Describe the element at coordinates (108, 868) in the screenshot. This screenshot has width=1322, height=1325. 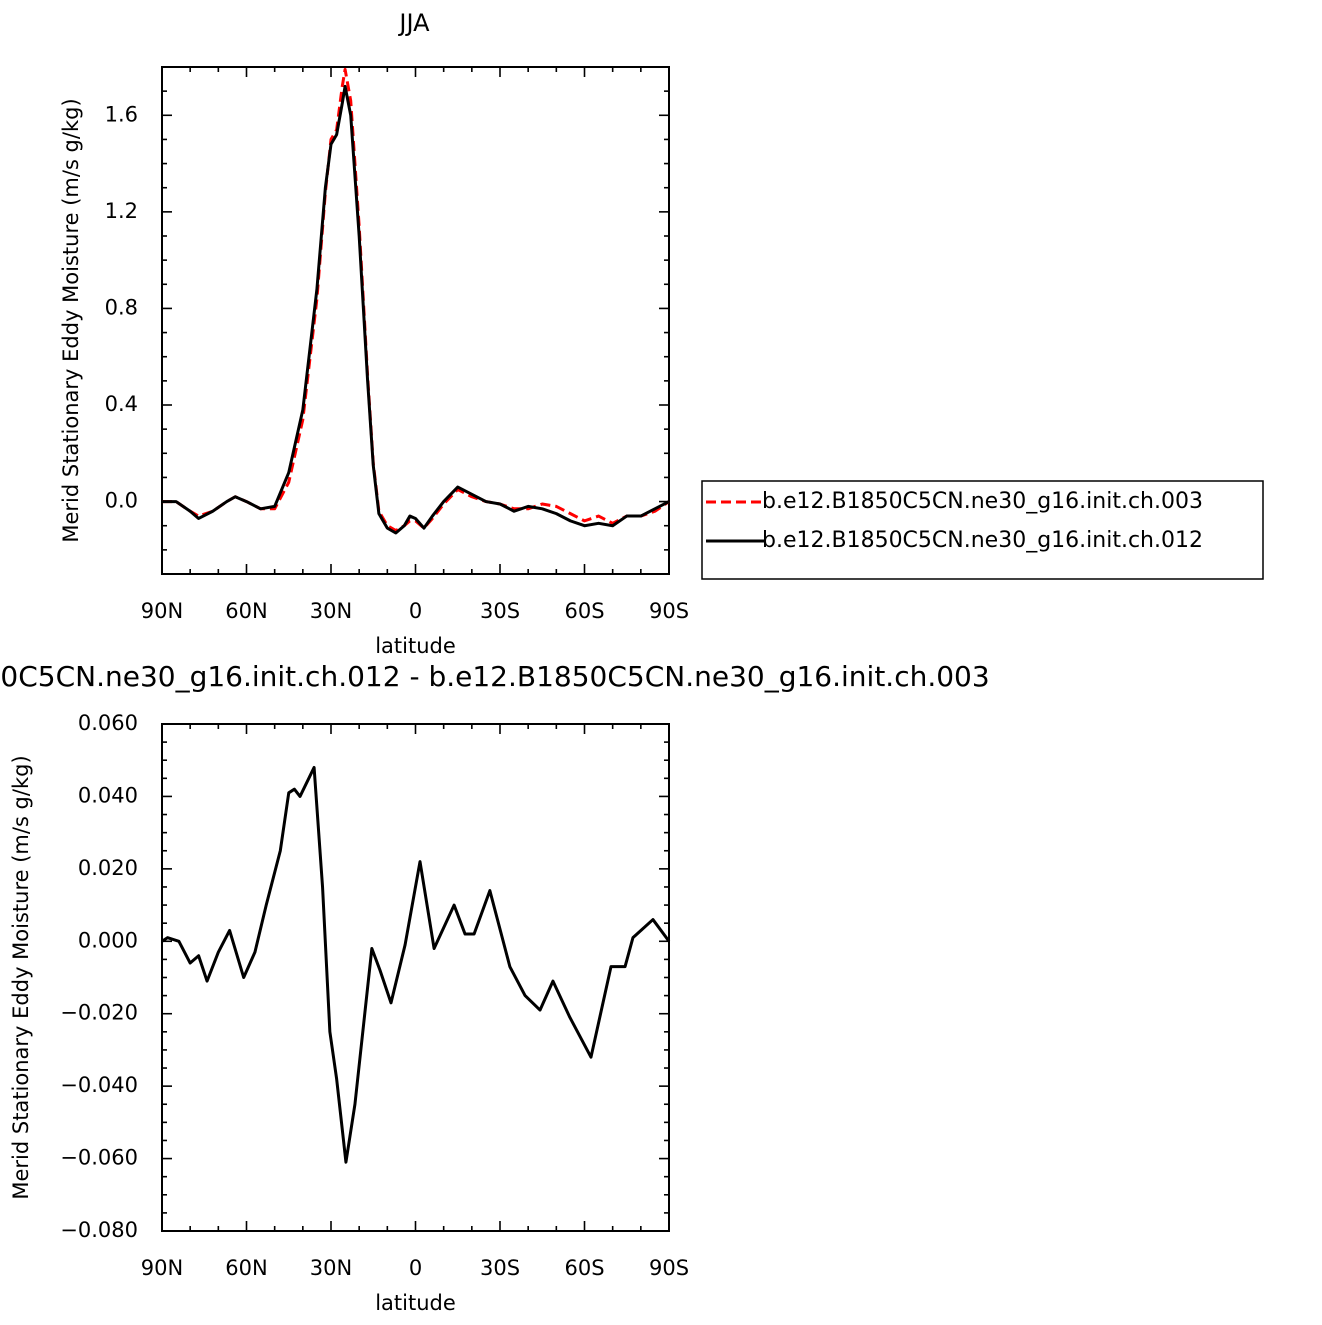
I see `y-tick-label: 0.020` at that location.